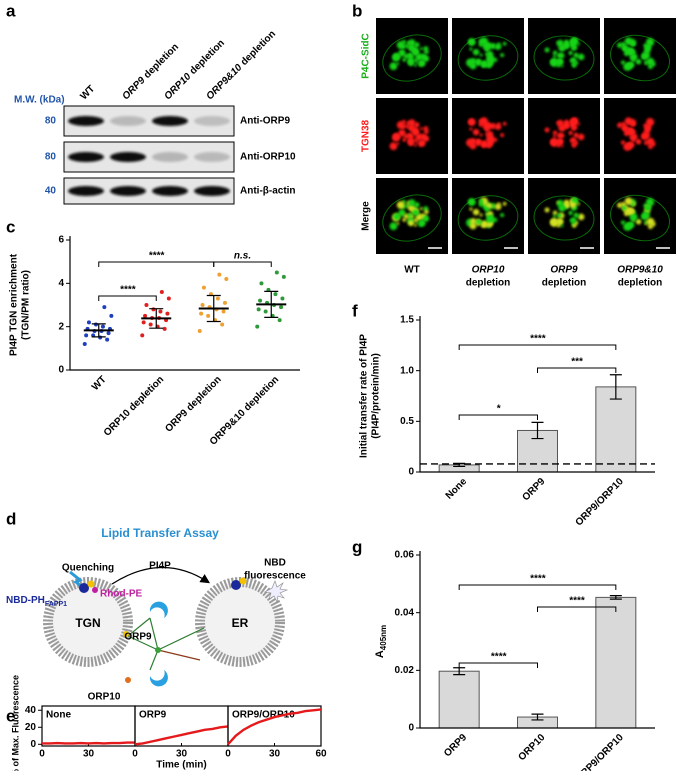 Image resolution: width=676 pixels, height=771 pixels. Describe the element at coordinates (181, 735) in the screenshot. I see `series-line` at that location.